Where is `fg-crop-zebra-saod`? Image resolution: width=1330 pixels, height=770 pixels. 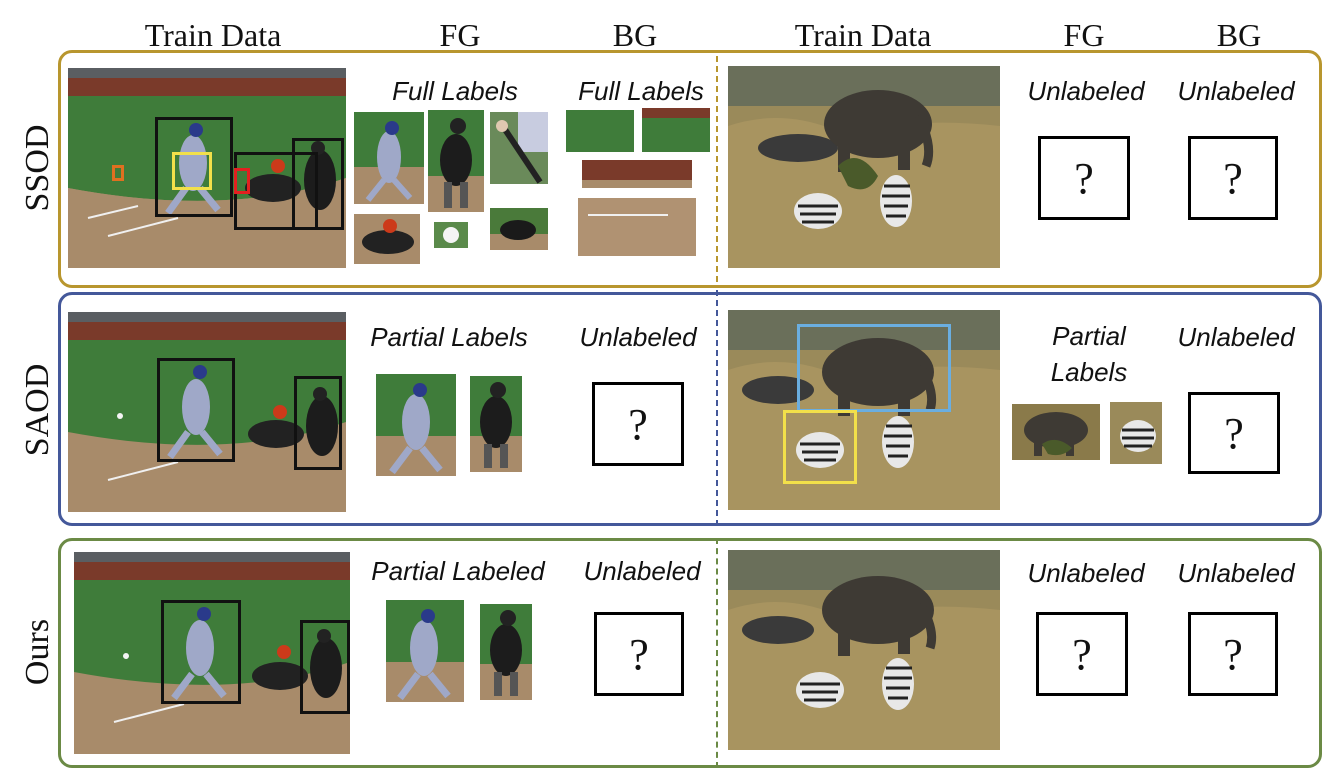
fg-crop-zebra-saod is located at coordinates (1136, 433).